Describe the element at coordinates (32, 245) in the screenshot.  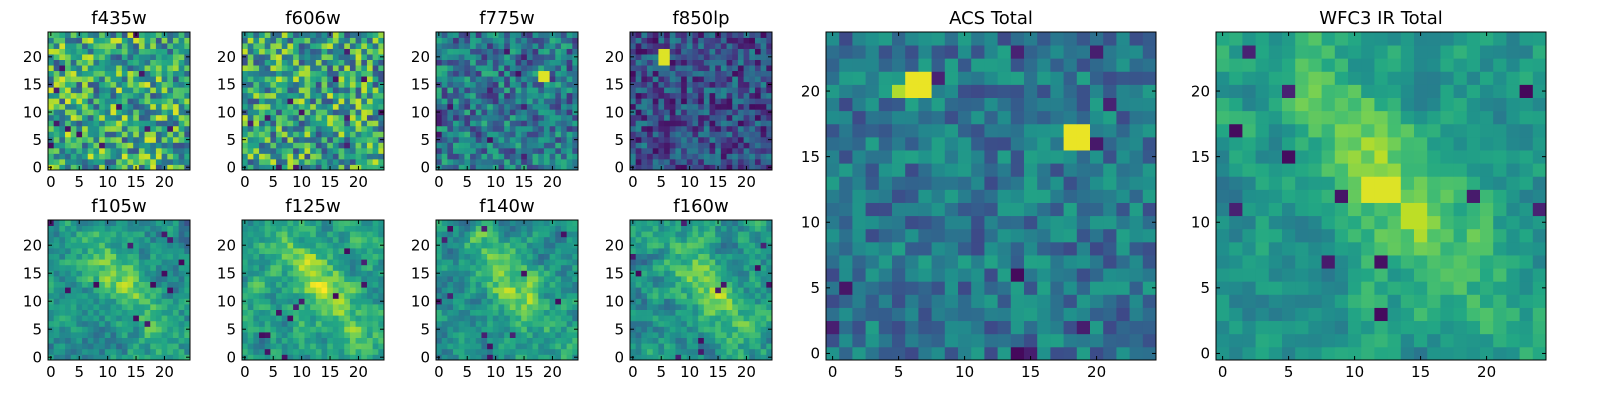
I see `y-tick-label: 20` at that location.